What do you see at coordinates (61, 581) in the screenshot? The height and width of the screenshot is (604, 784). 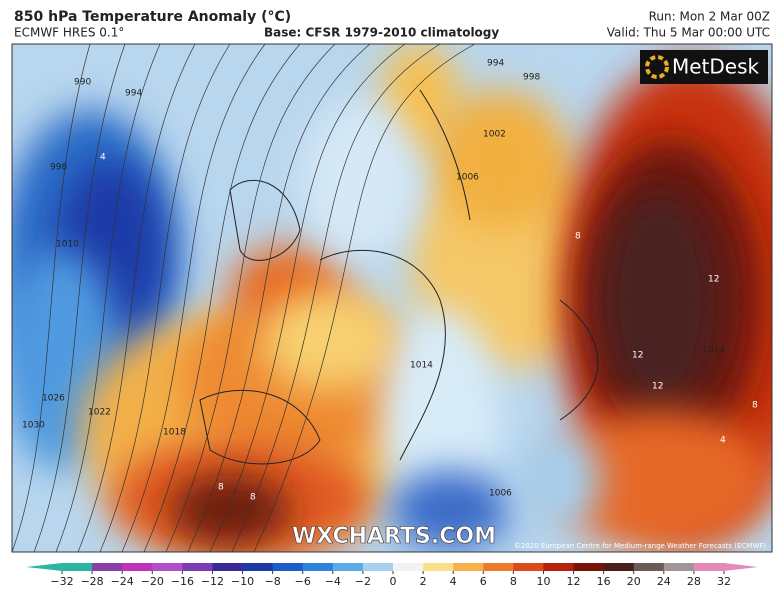 I see `colorbar-label: −32` at bounding box center [61, 581].